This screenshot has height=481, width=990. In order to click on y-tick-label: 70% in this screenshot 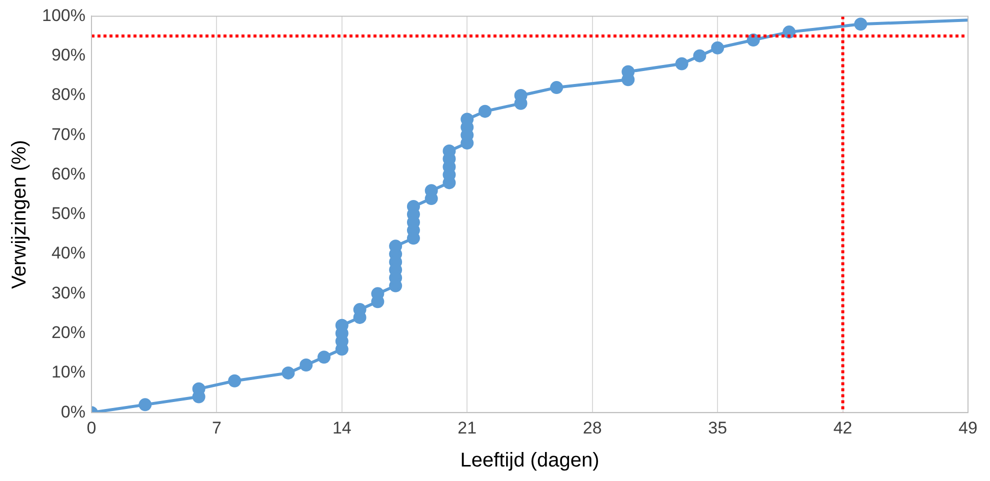, I will do `click(68, 134)`.